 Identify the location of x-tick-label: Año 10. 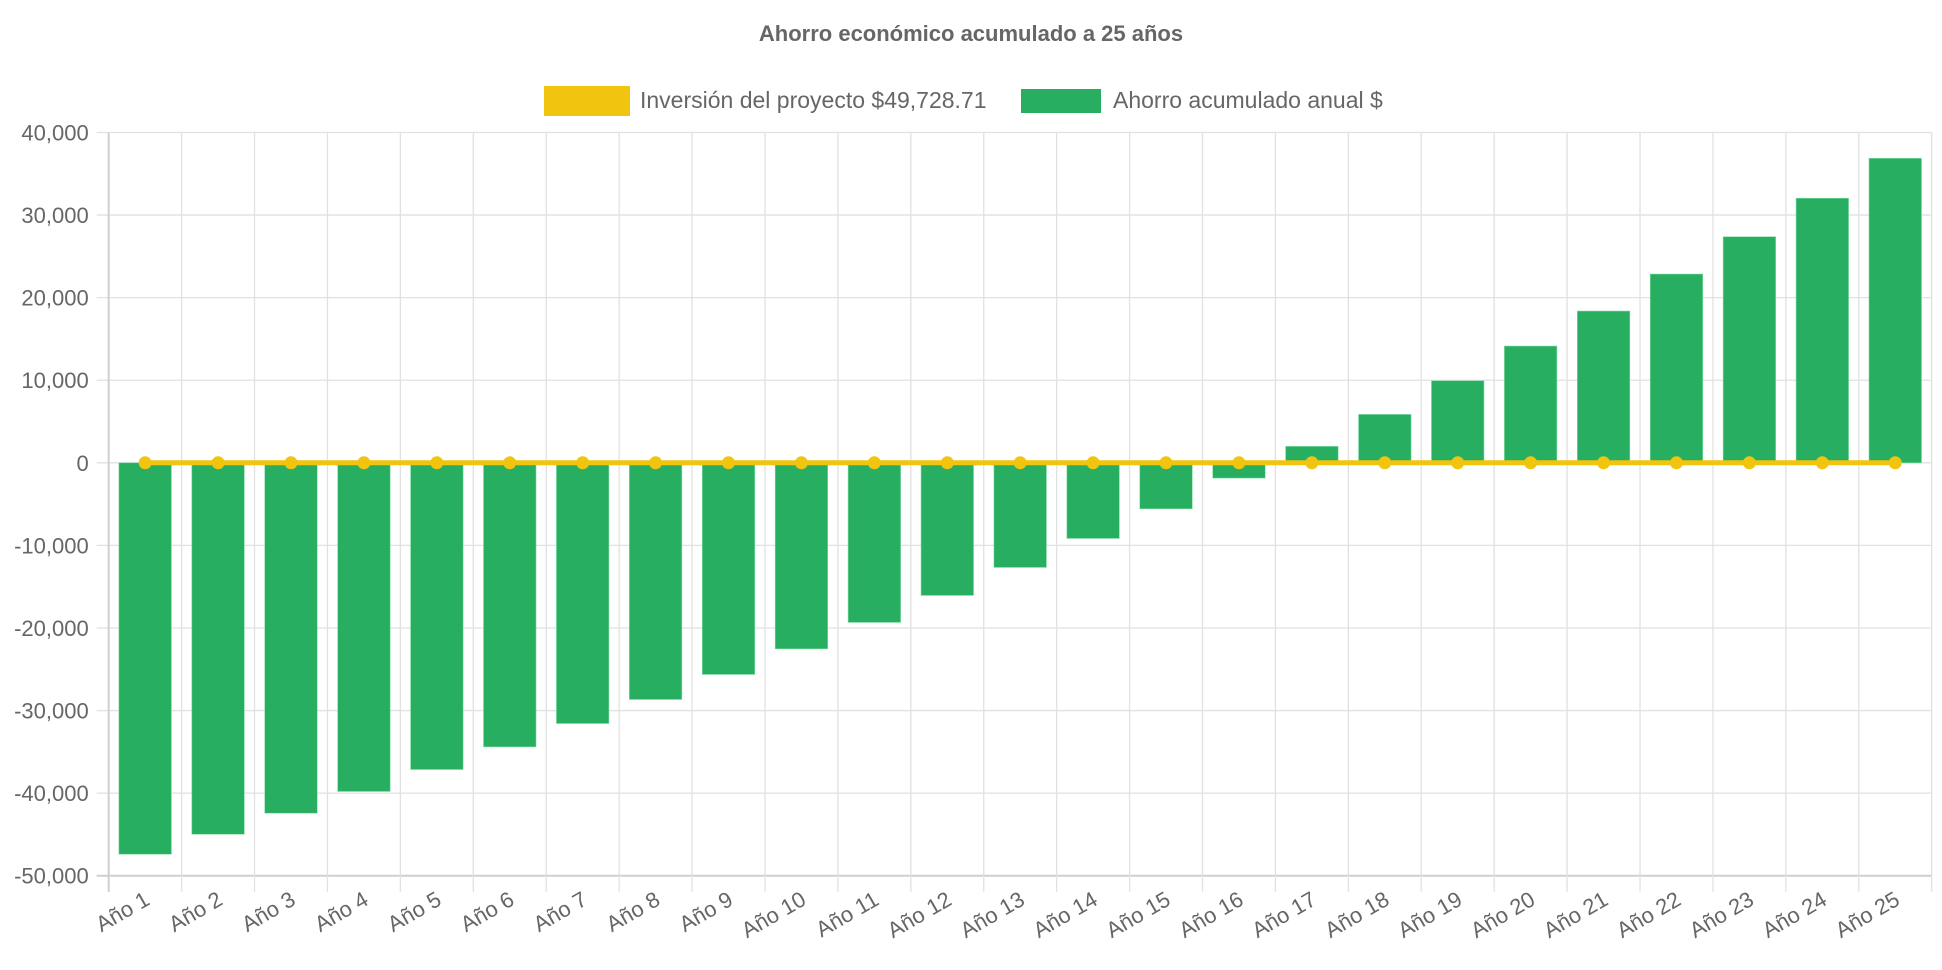
(773, 914).